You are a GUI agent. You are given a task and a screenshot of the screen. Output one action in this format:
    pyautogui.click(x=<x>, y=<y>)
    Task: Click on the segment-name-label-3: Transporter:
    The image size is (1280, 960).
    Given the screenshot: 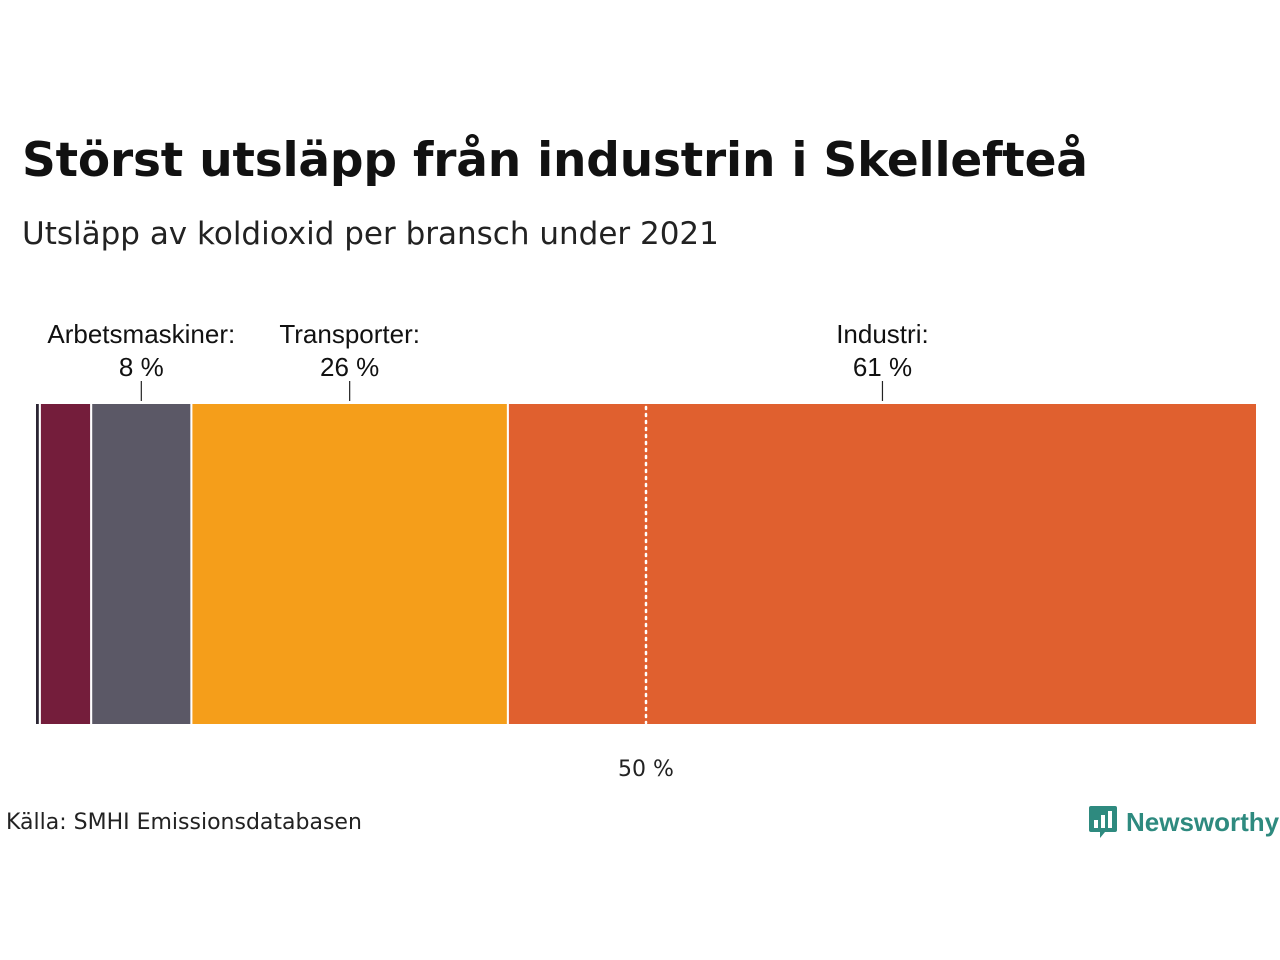 What is the action you would take?
    pyautogui.click(x=349, y=334)
    